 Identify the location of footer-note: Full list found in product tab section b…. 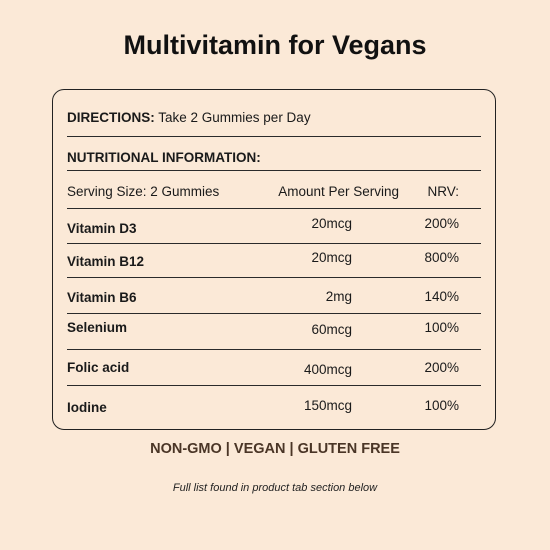
(275, 488).